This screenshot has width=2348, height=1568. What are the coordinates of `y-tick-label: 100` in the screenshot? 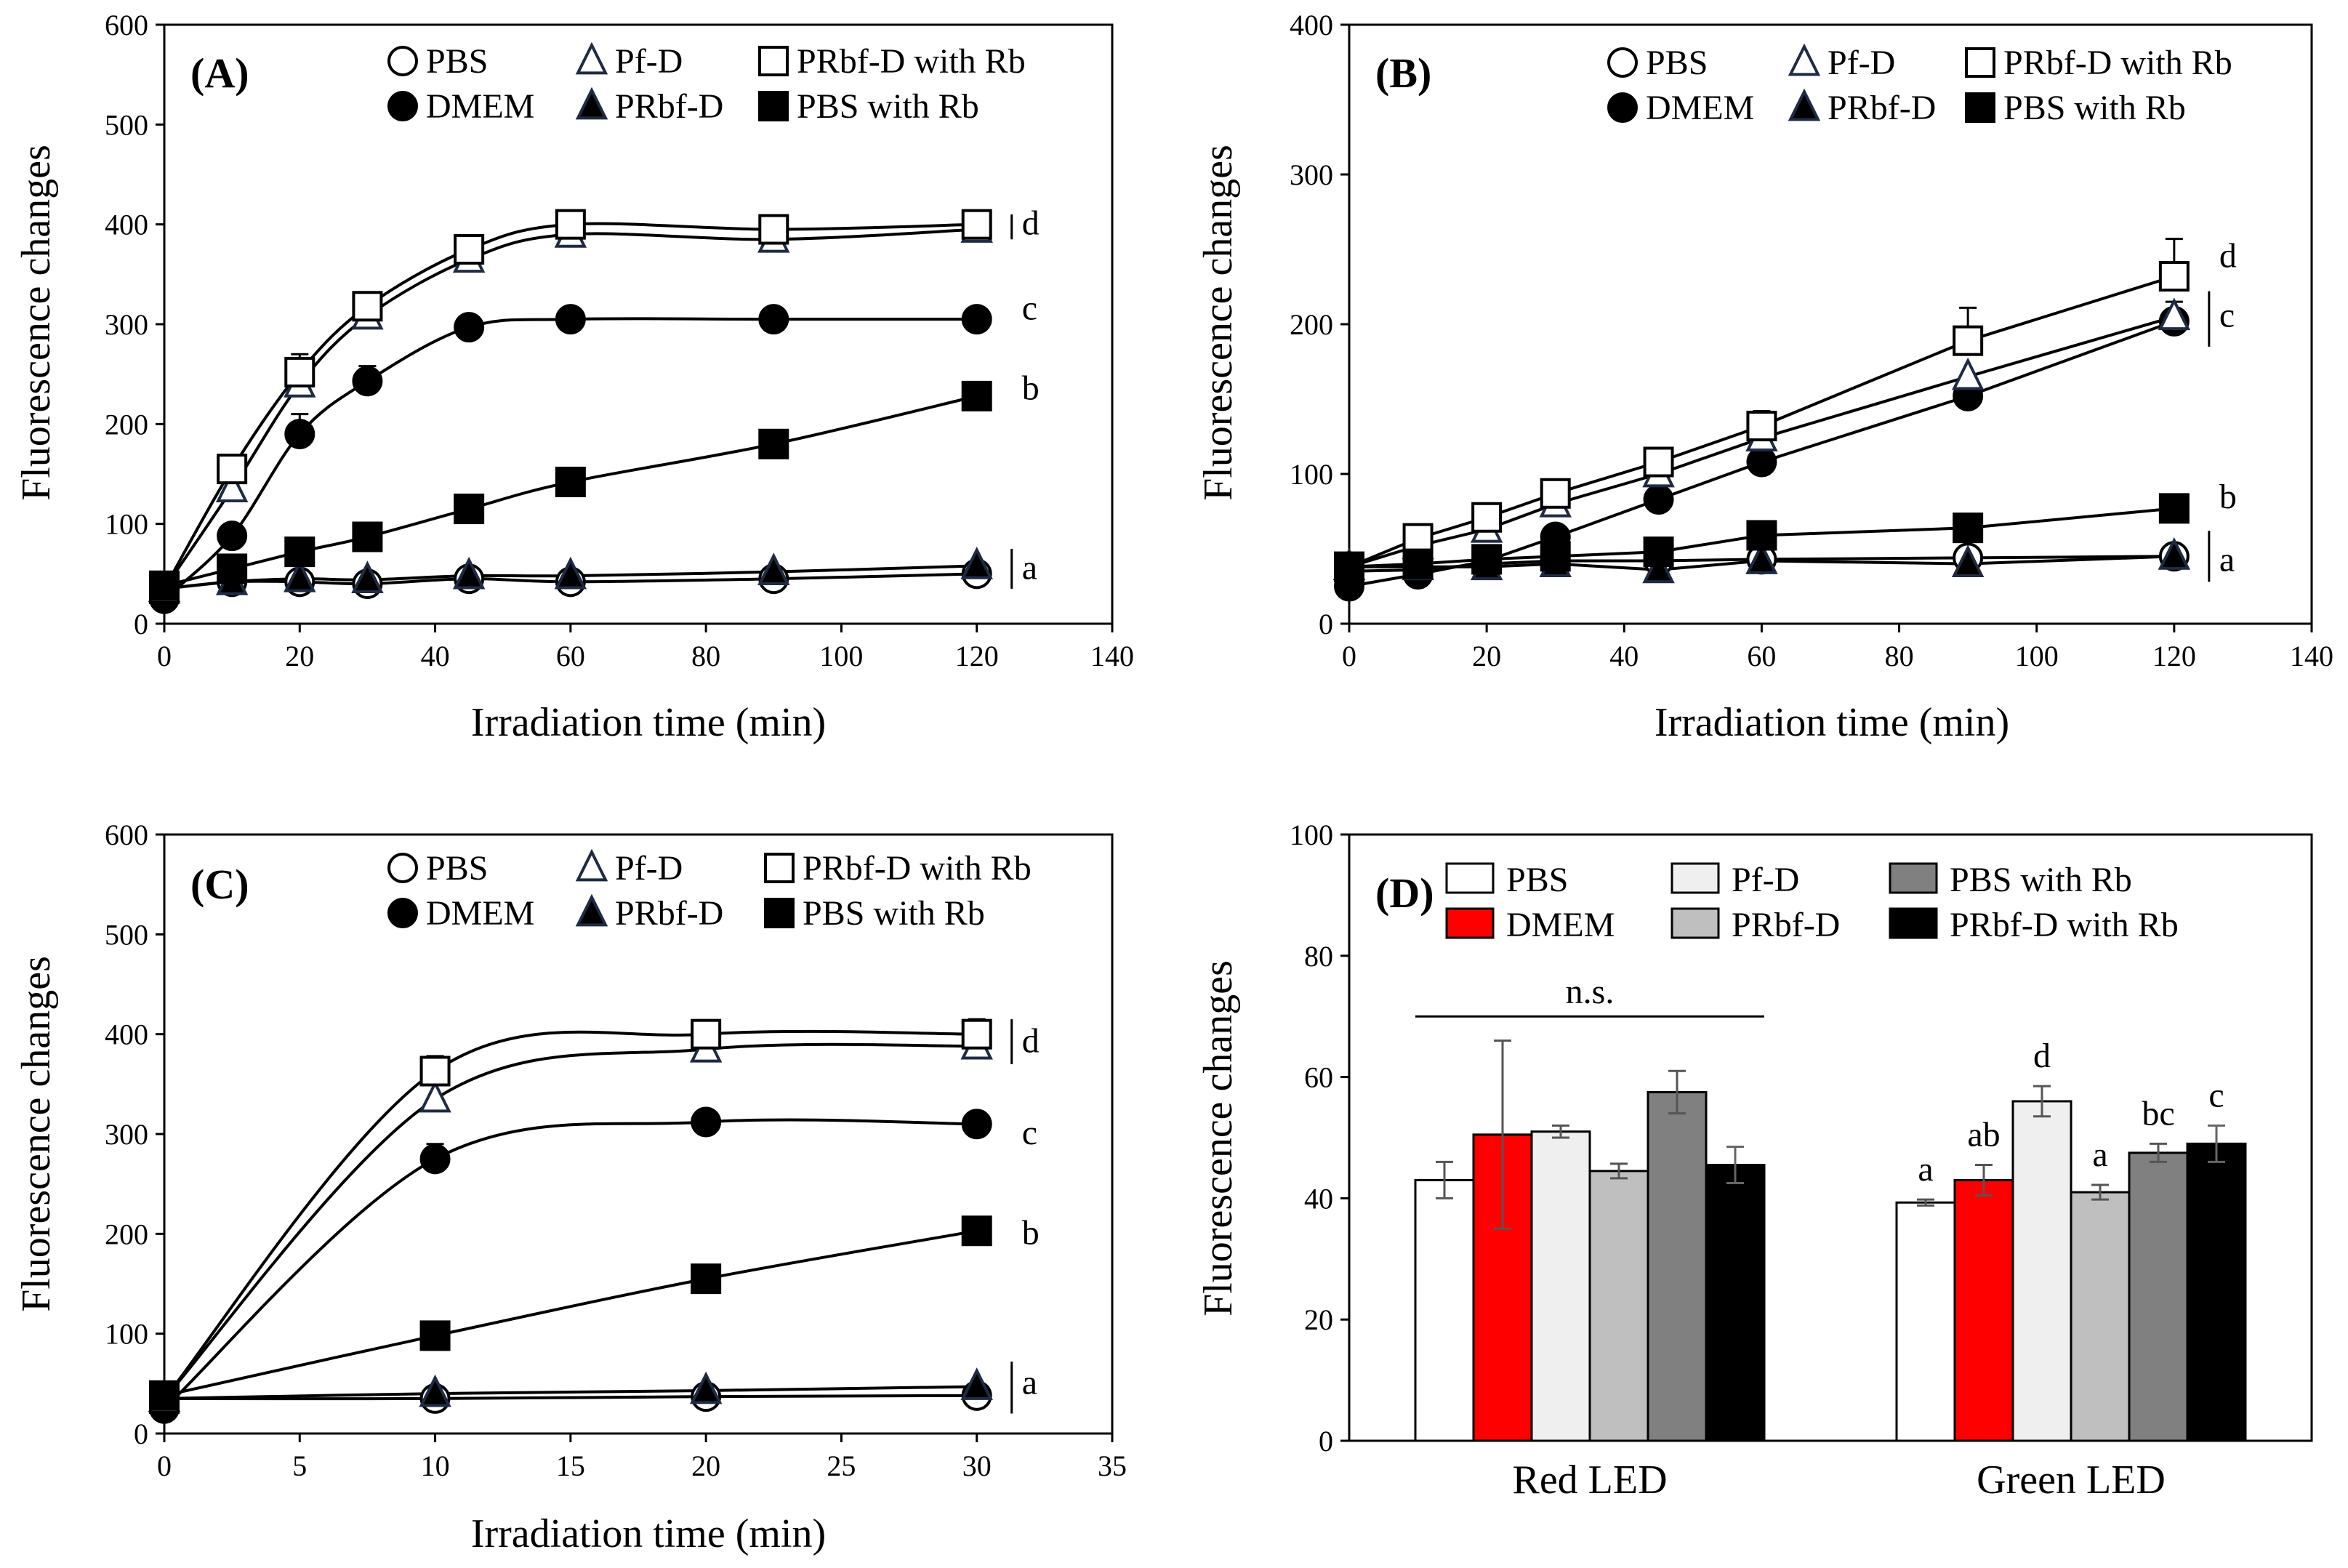 It's located at (1311, 835).